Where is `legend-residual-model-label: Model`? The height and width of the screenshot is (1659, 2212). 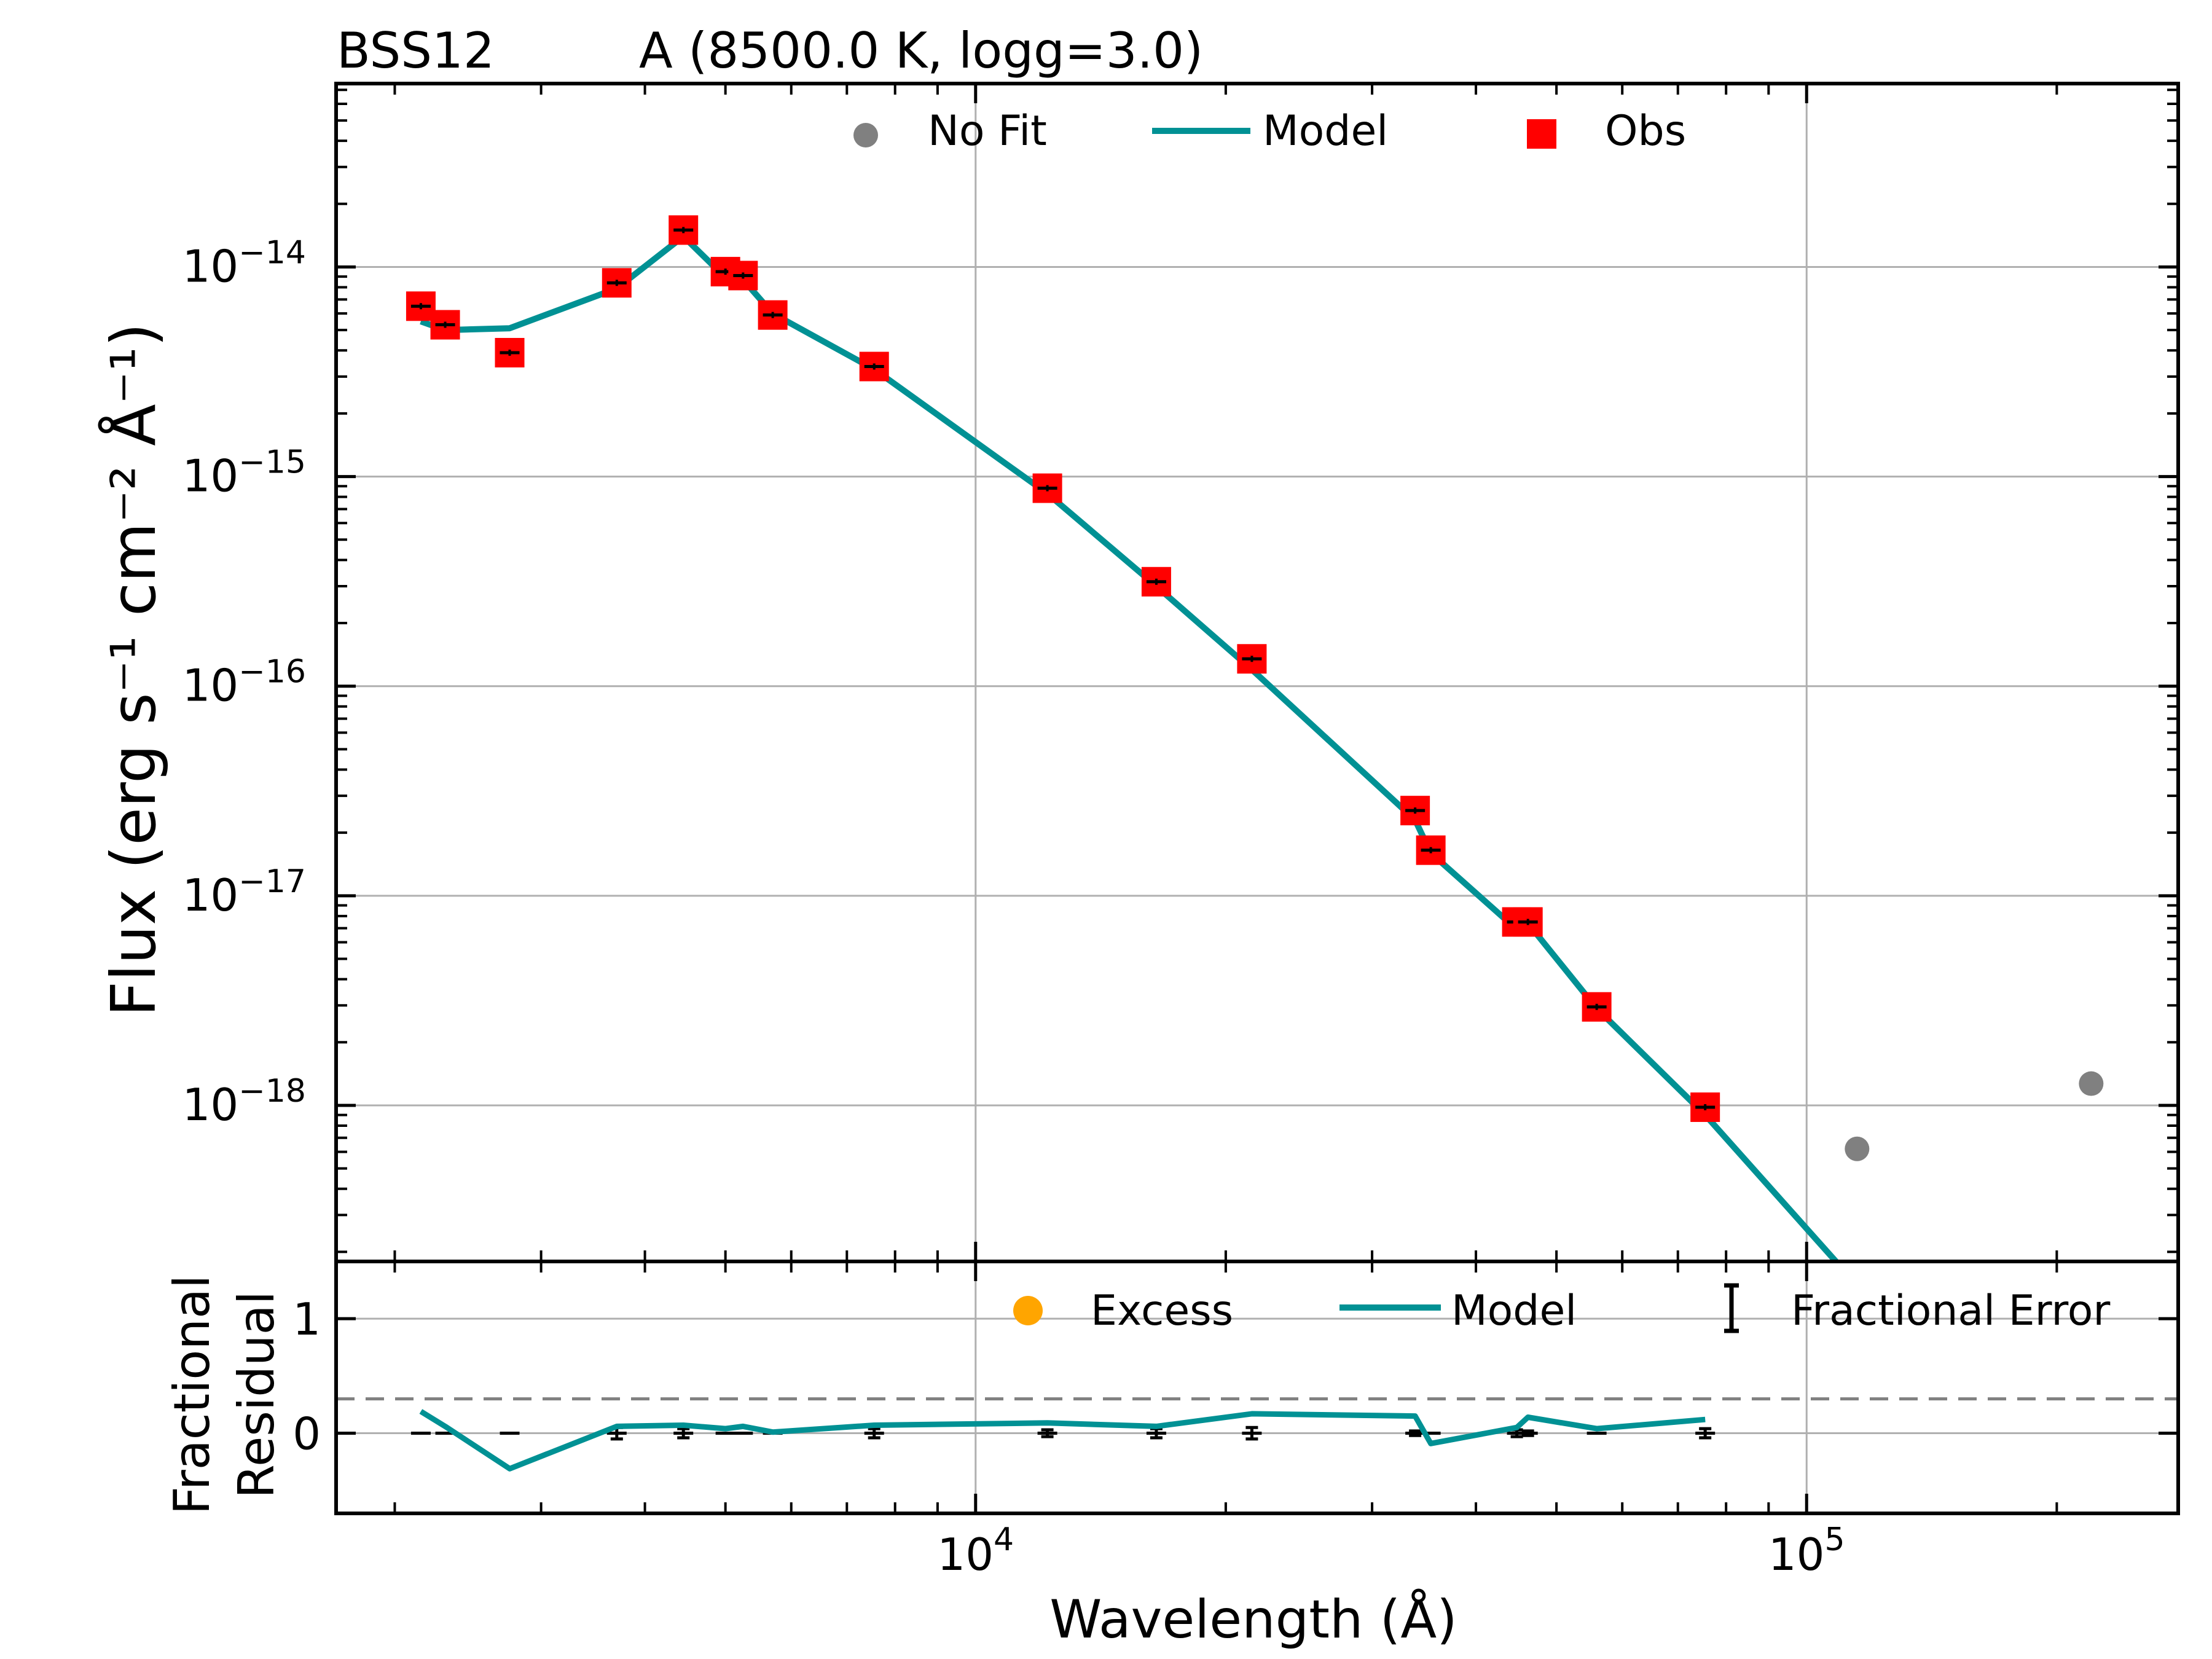
legend-residual-model-label: Model is located at coordinates (1514, 1311).